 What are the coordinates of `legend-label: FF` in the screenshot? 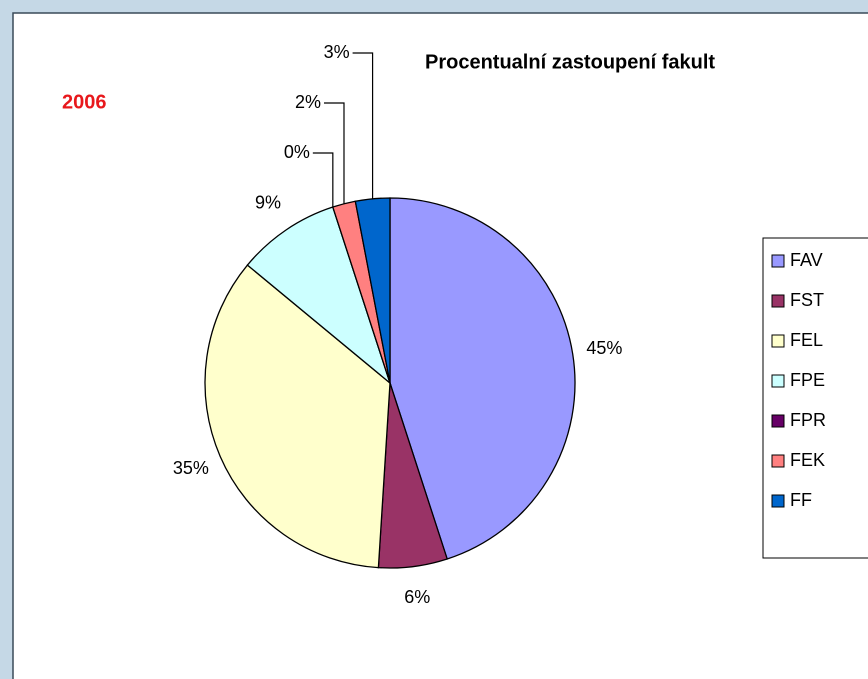 It's located at (801, 500).